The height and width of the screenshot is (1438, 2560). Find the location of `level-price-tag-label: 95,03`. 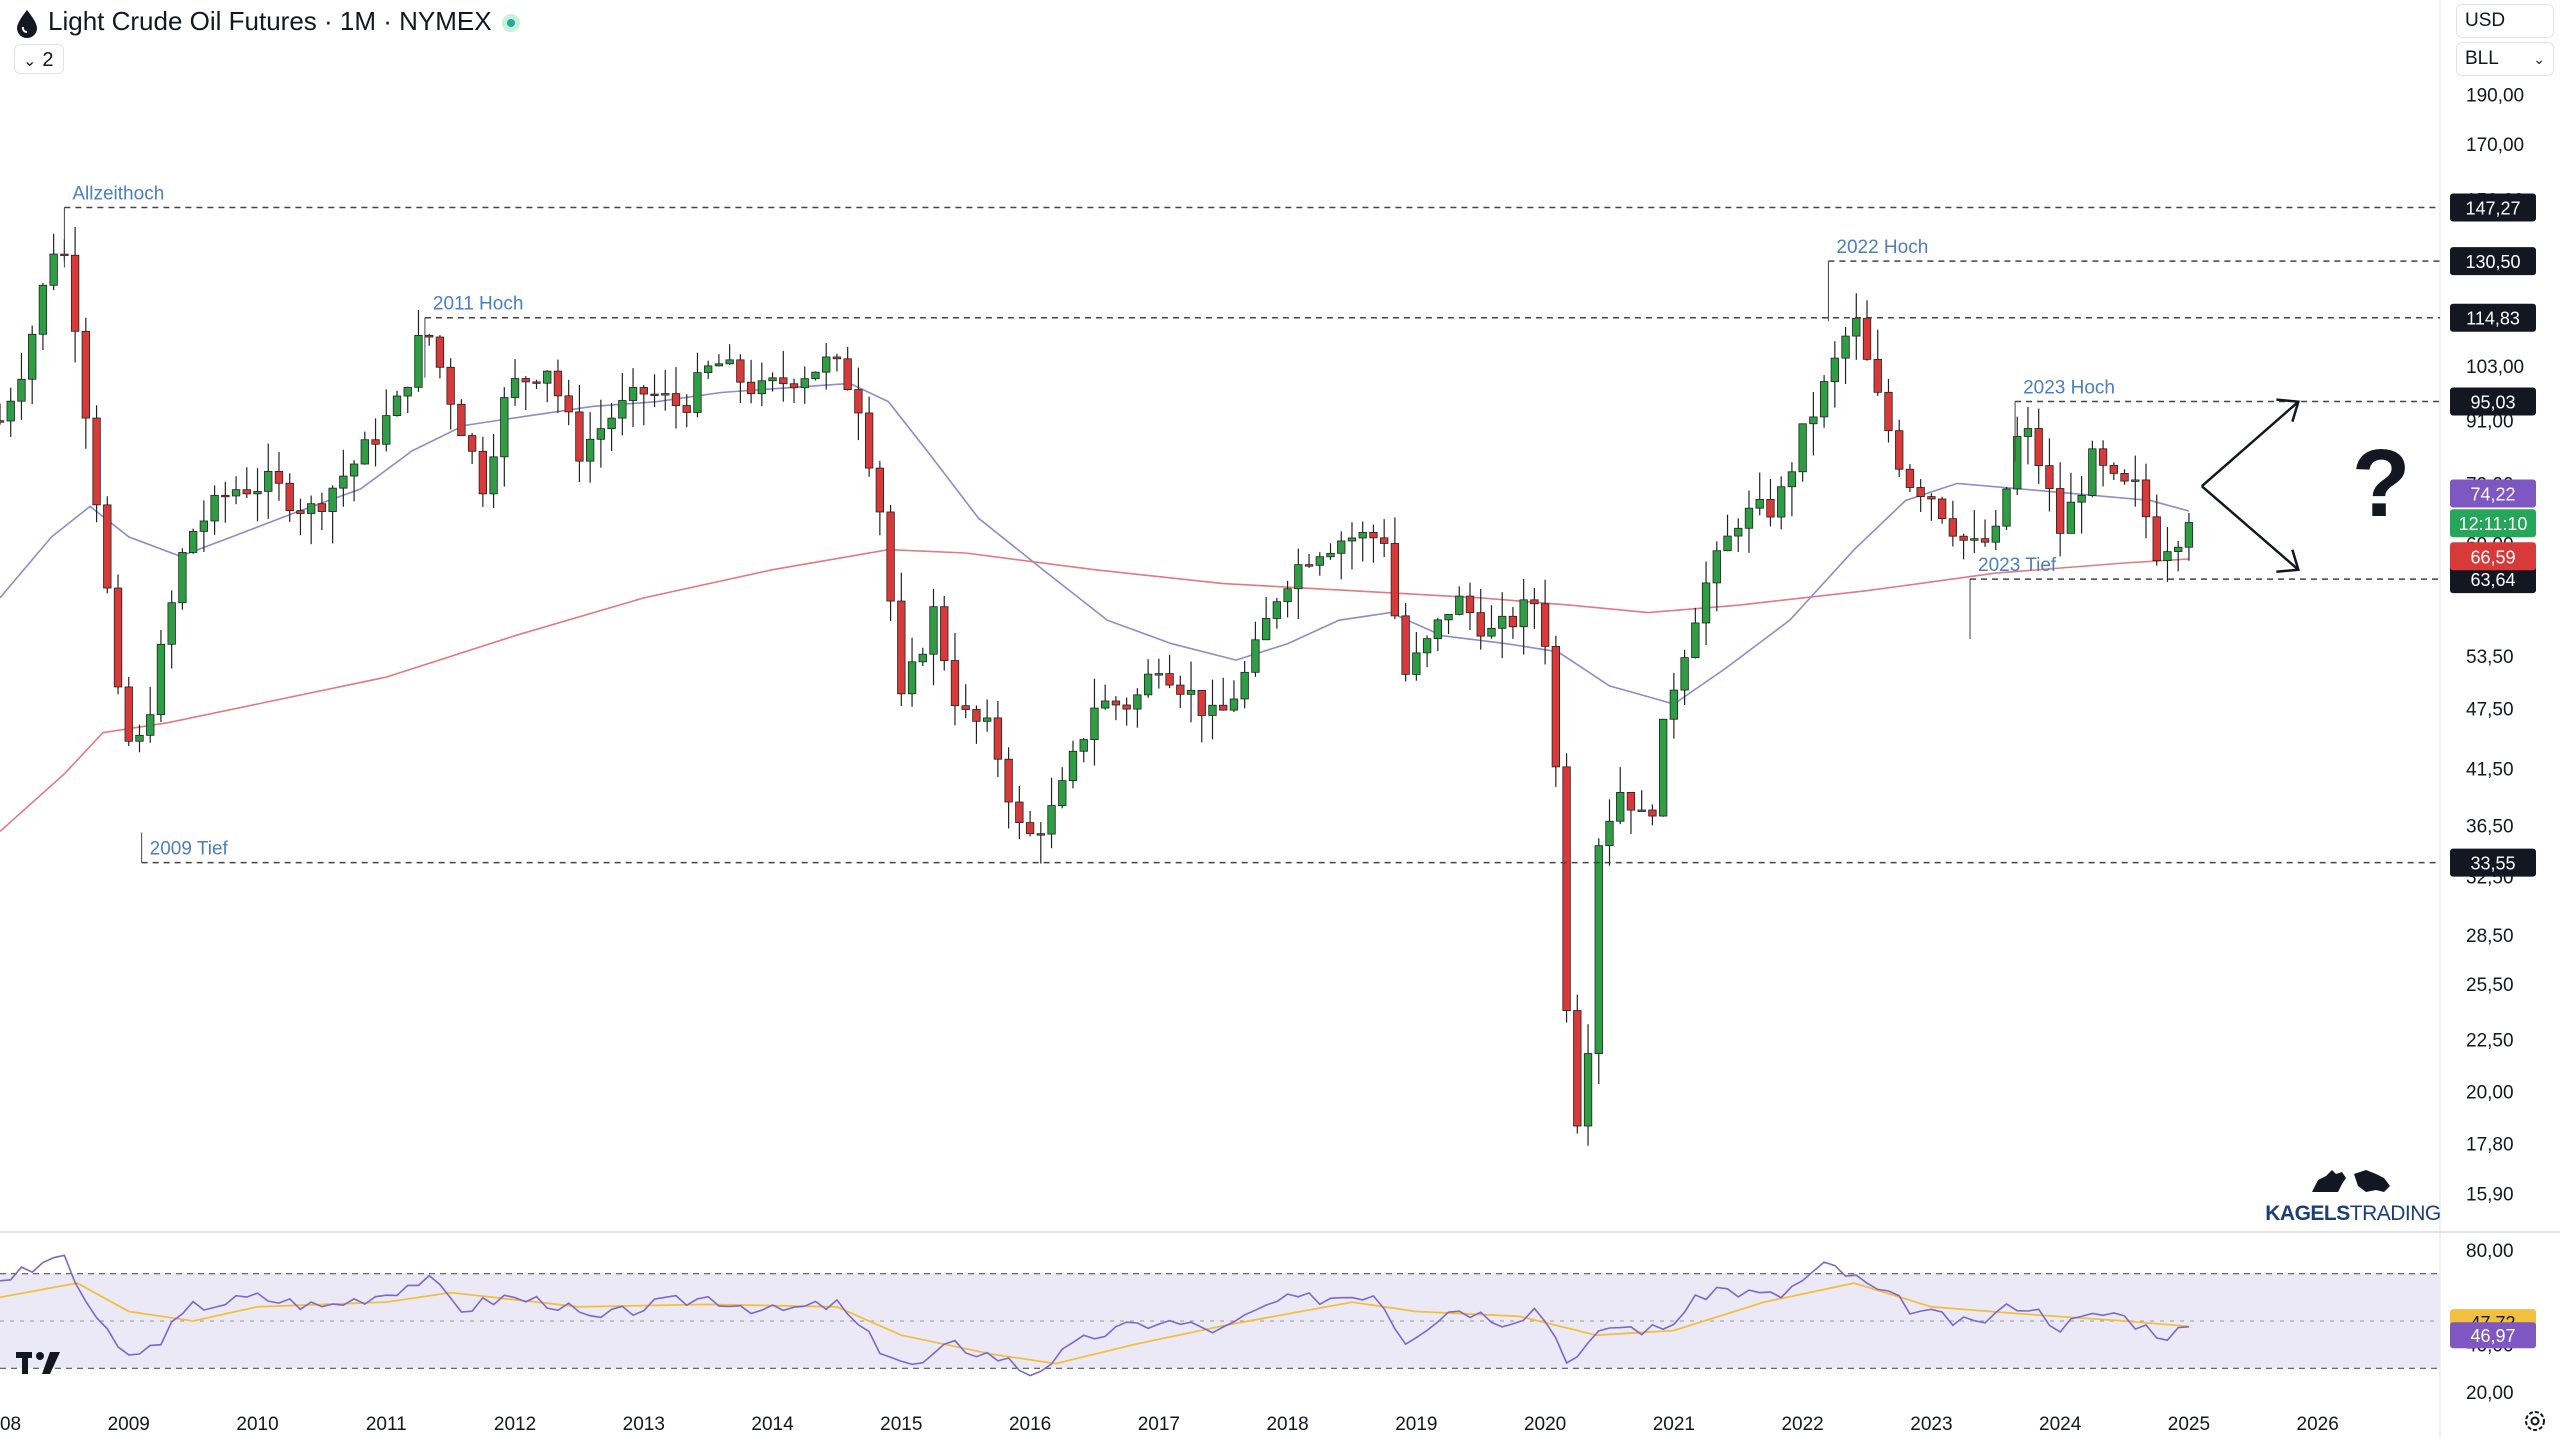

level-price-tag-label: 95,03 is located at coordinates (2492, 403).